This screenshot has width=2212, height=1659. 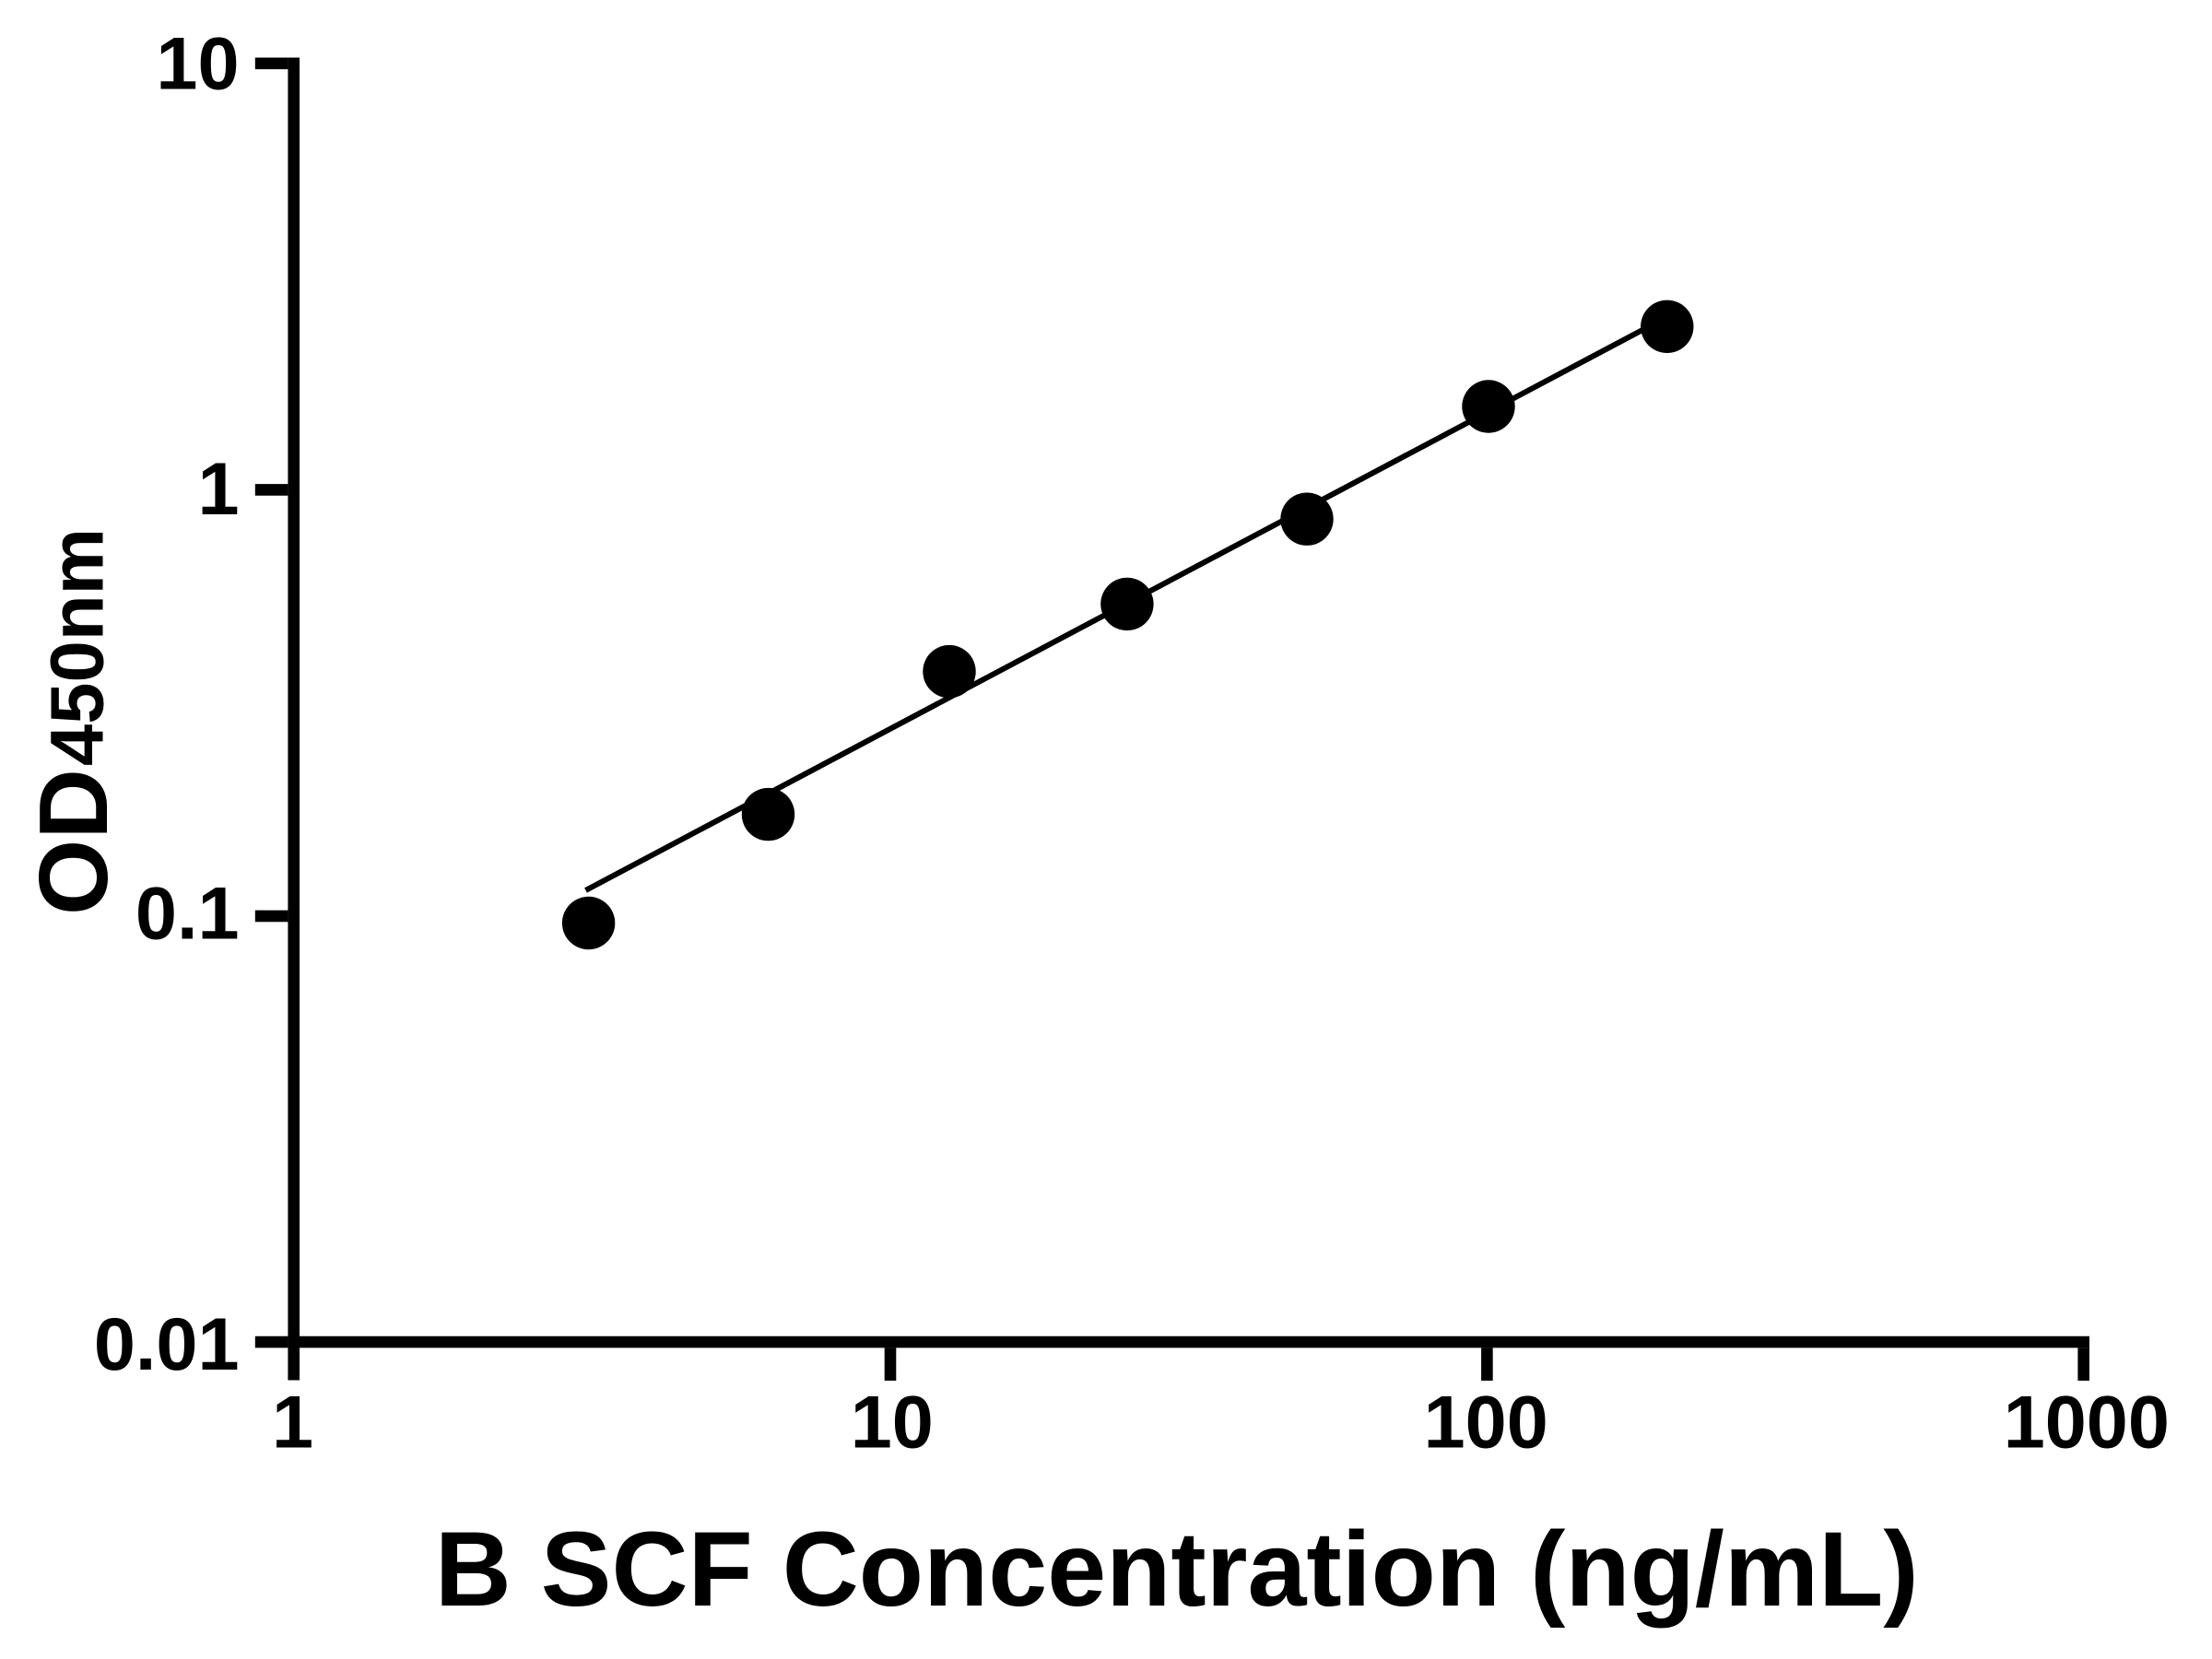 I want to click on svg-text: B SCF Concentration (ng/mL), so click(x=1177, y=1570).